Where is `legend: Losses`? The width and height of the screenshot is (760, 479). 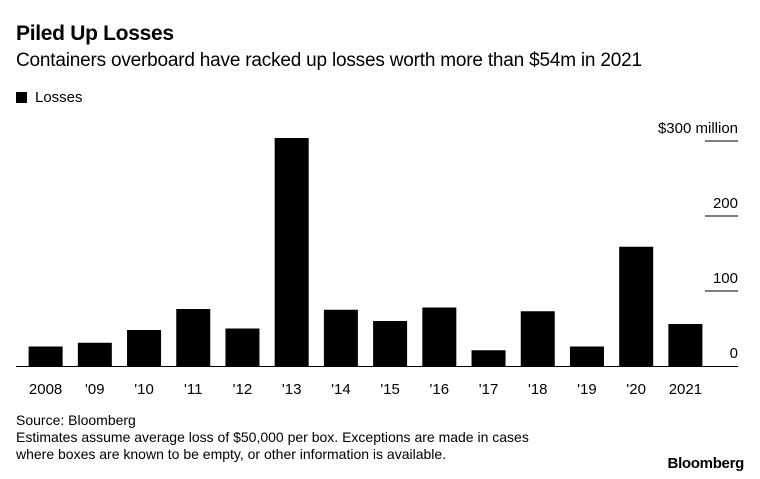
legend: Losses is located at coordinates (49, 97).